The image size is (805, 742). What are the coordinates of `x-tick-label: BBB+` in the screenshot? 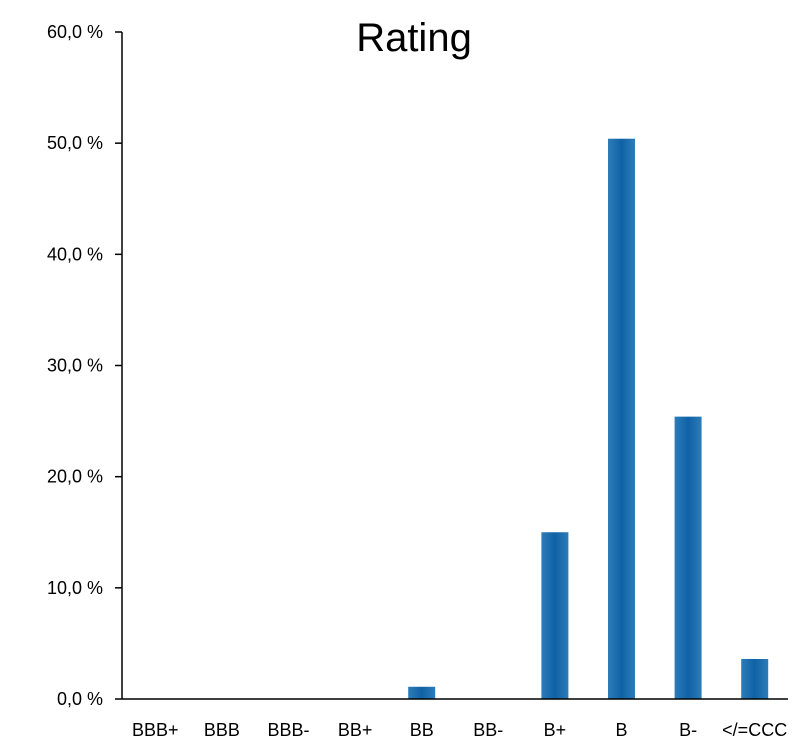 It's located at (155, 730).